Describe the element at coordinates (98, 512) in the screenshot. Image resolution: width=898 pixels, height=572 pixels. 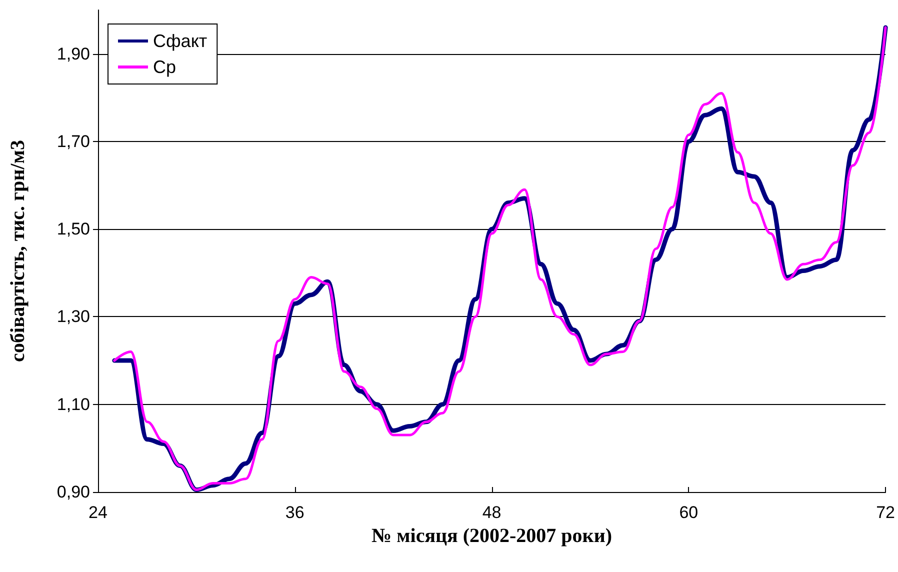
I see `x-tick-label: 24` at that location.